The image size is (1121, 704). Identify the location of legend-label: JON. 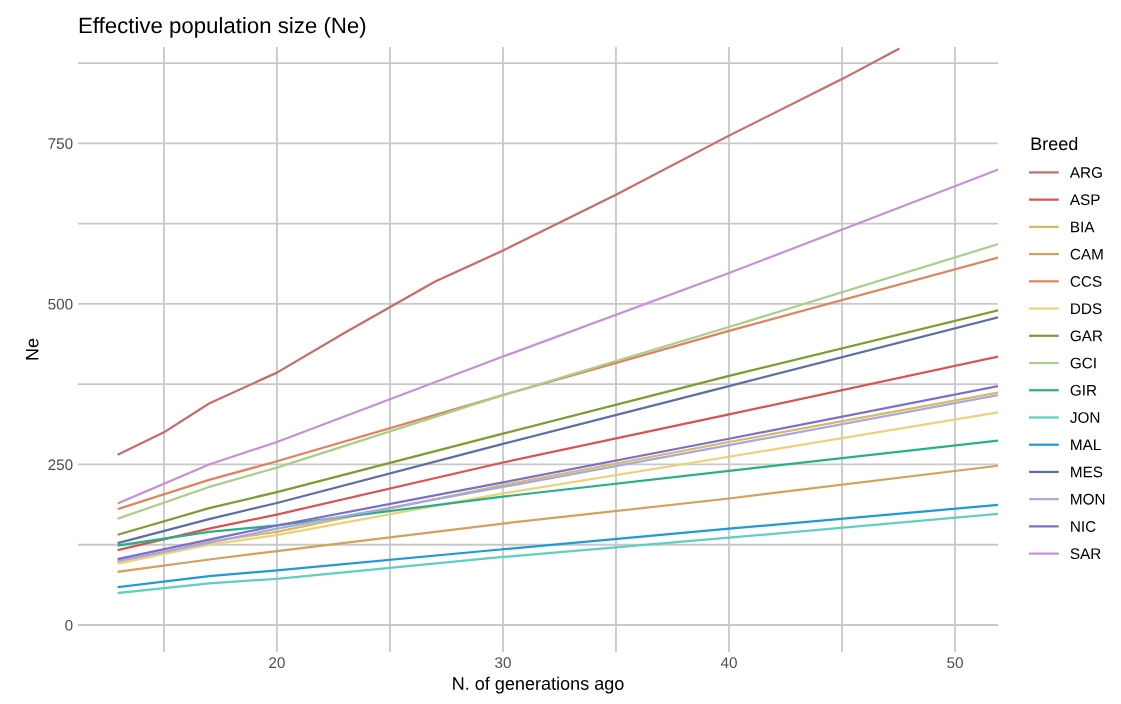
(1085, 417).